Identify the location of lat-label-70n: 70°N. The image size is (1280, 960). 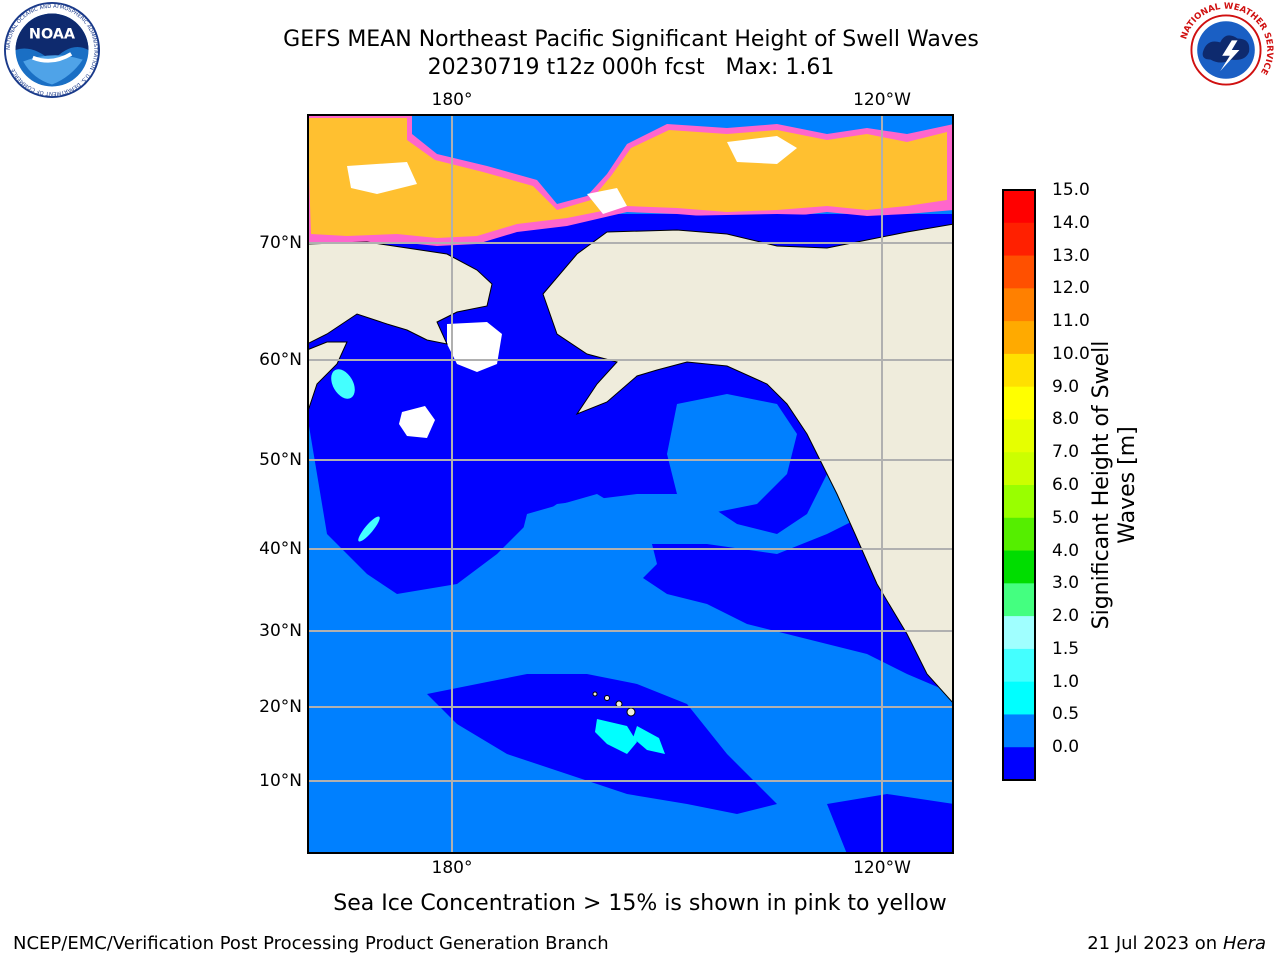
(280, 243).